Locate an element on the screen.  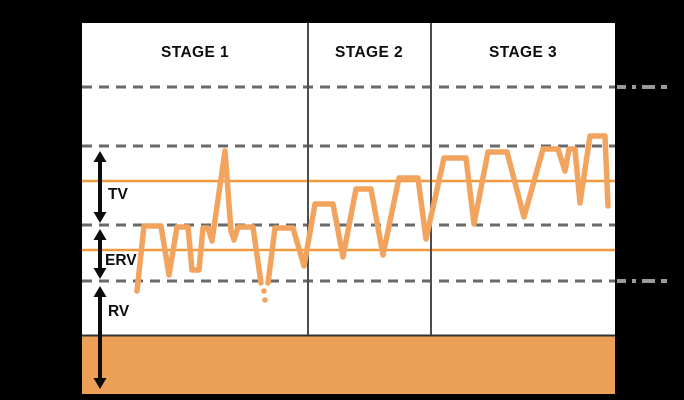
volume-arrow-tv-head-down is located at coordinates (100, 217).